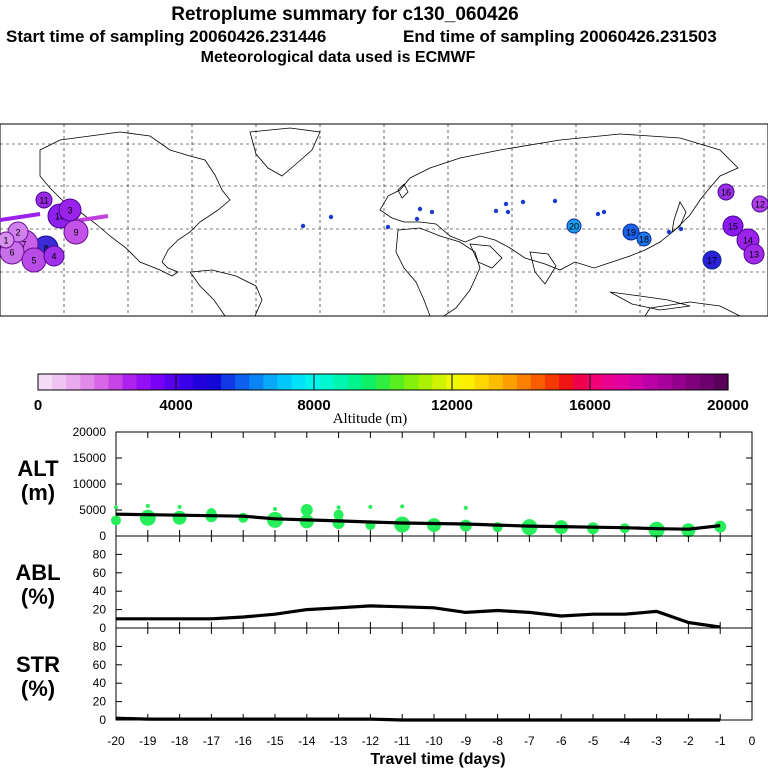 This screenshot has height=768, width=768. Describe the element at coordinates (370, 419) in the screenshot. I see `colorbar-label: Altitude (m)` at that location.